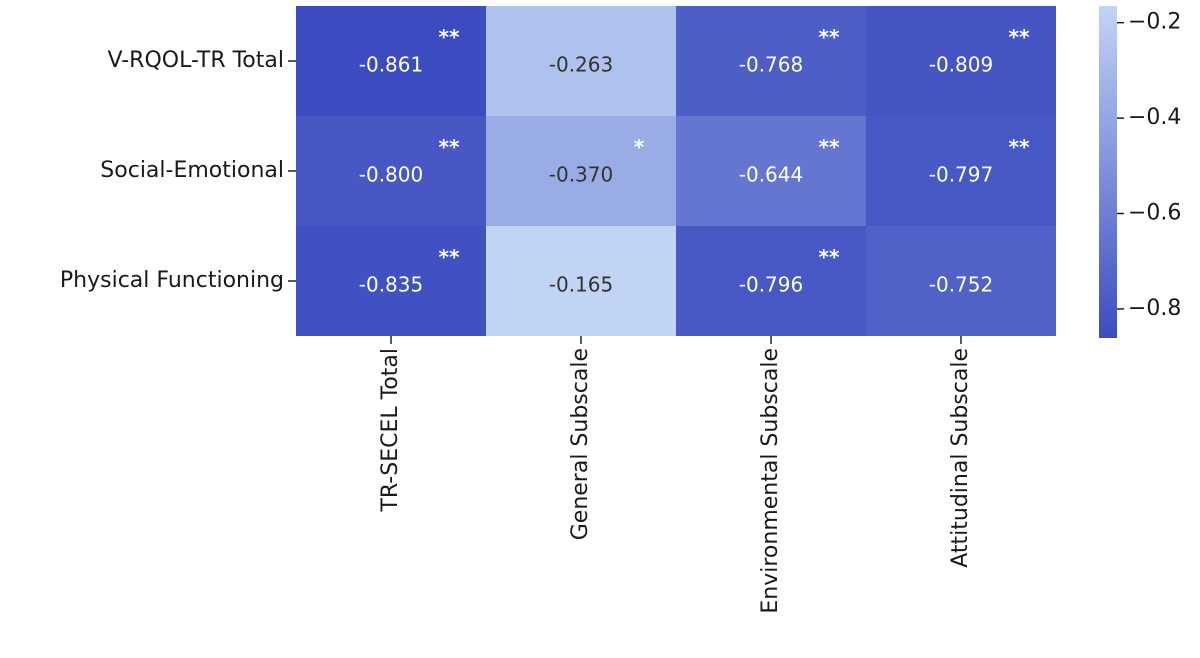 The width and height of the screenshot is (1200, 658). Describe the element at coordinates (192, 170) in the screenshot. I see `row-label: Social-Emotional` at that location.